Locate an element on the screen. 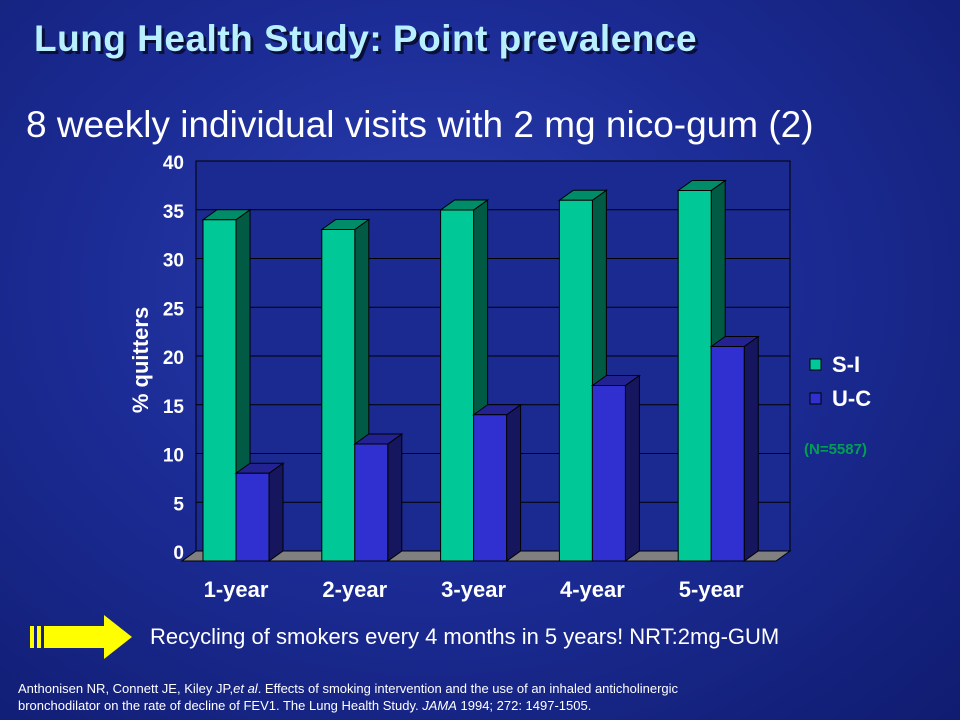 This screenshot has height=720, width=960. bar-s-i-2-year is located at coordinates (338, 395).